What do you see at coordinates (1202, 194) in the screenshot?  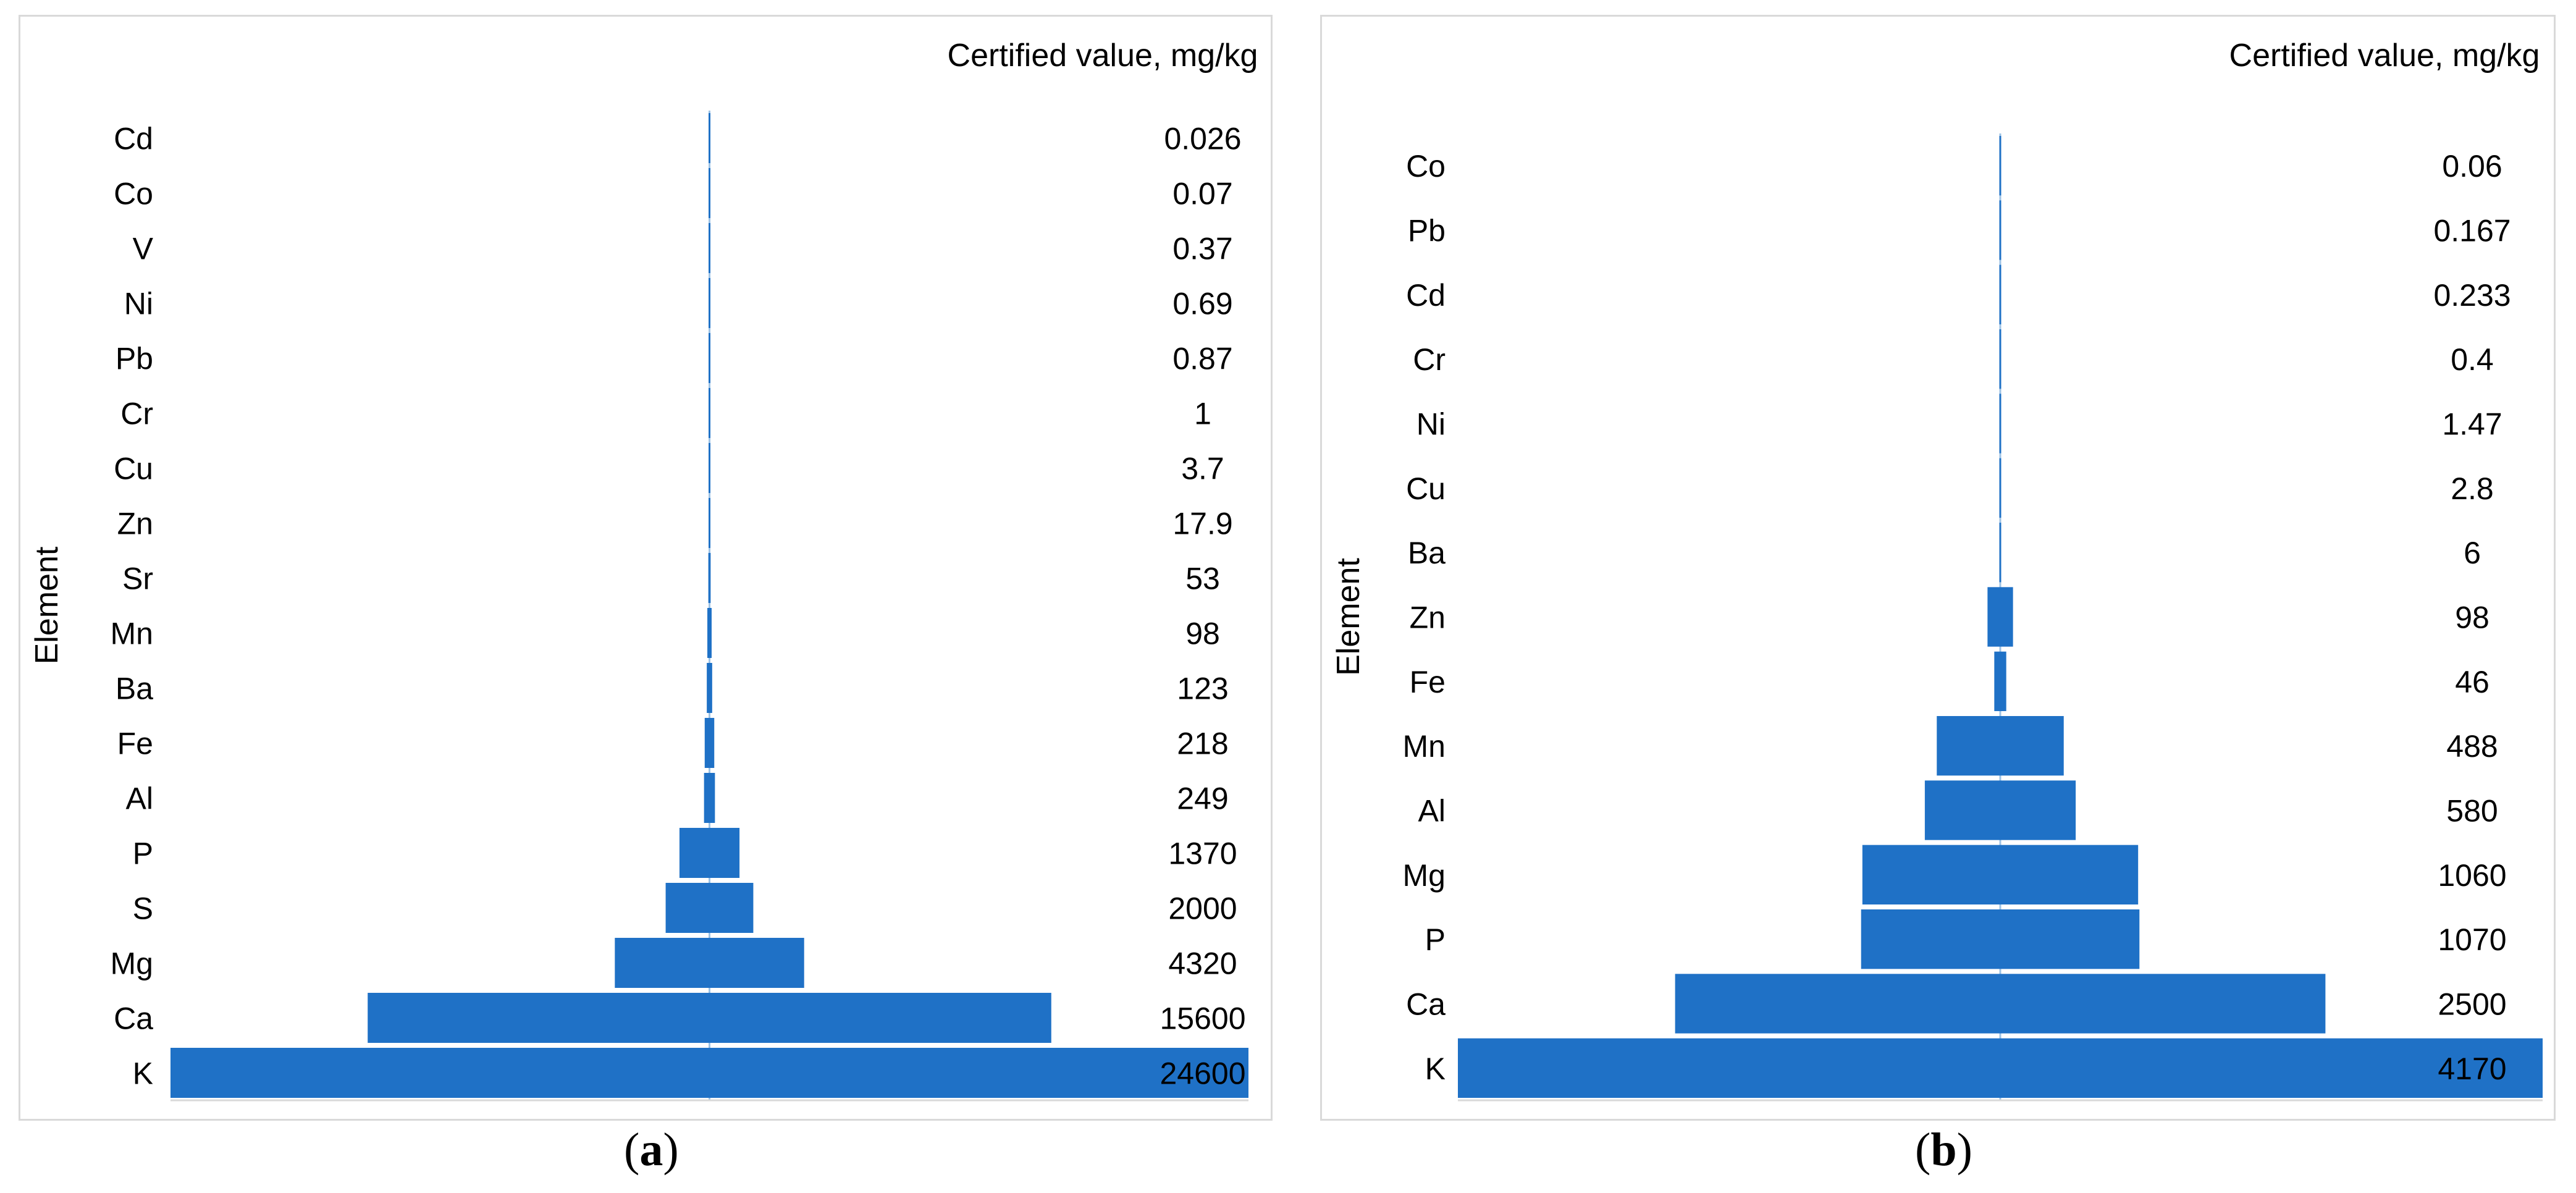 I see `value-label: 0.07` at bounding box center [1202, 194].